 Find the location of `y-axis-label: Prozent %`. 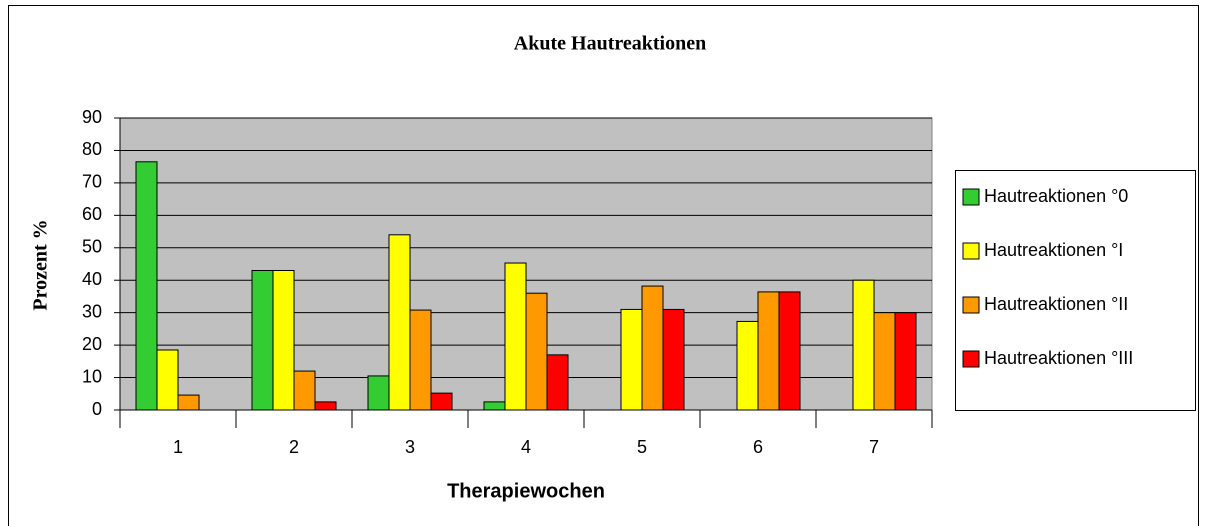

y-axis-label: Prozent % is located at coordinates (41, 264).